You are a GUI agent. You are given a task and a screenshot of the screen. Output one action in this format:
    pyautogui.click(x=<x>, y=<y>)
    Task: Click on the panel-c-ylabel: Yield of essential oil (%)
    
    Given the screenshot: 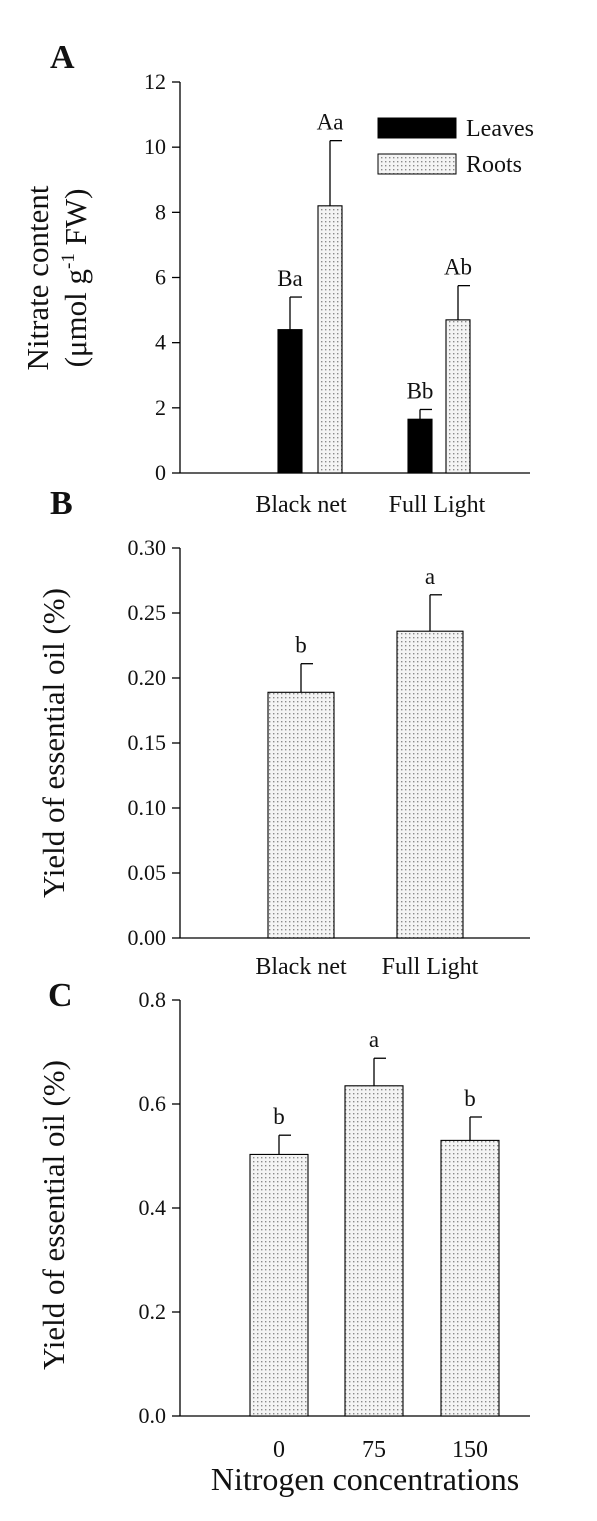 What is the action you would take?
    pyautogui.click(x=53, y=1215)
    